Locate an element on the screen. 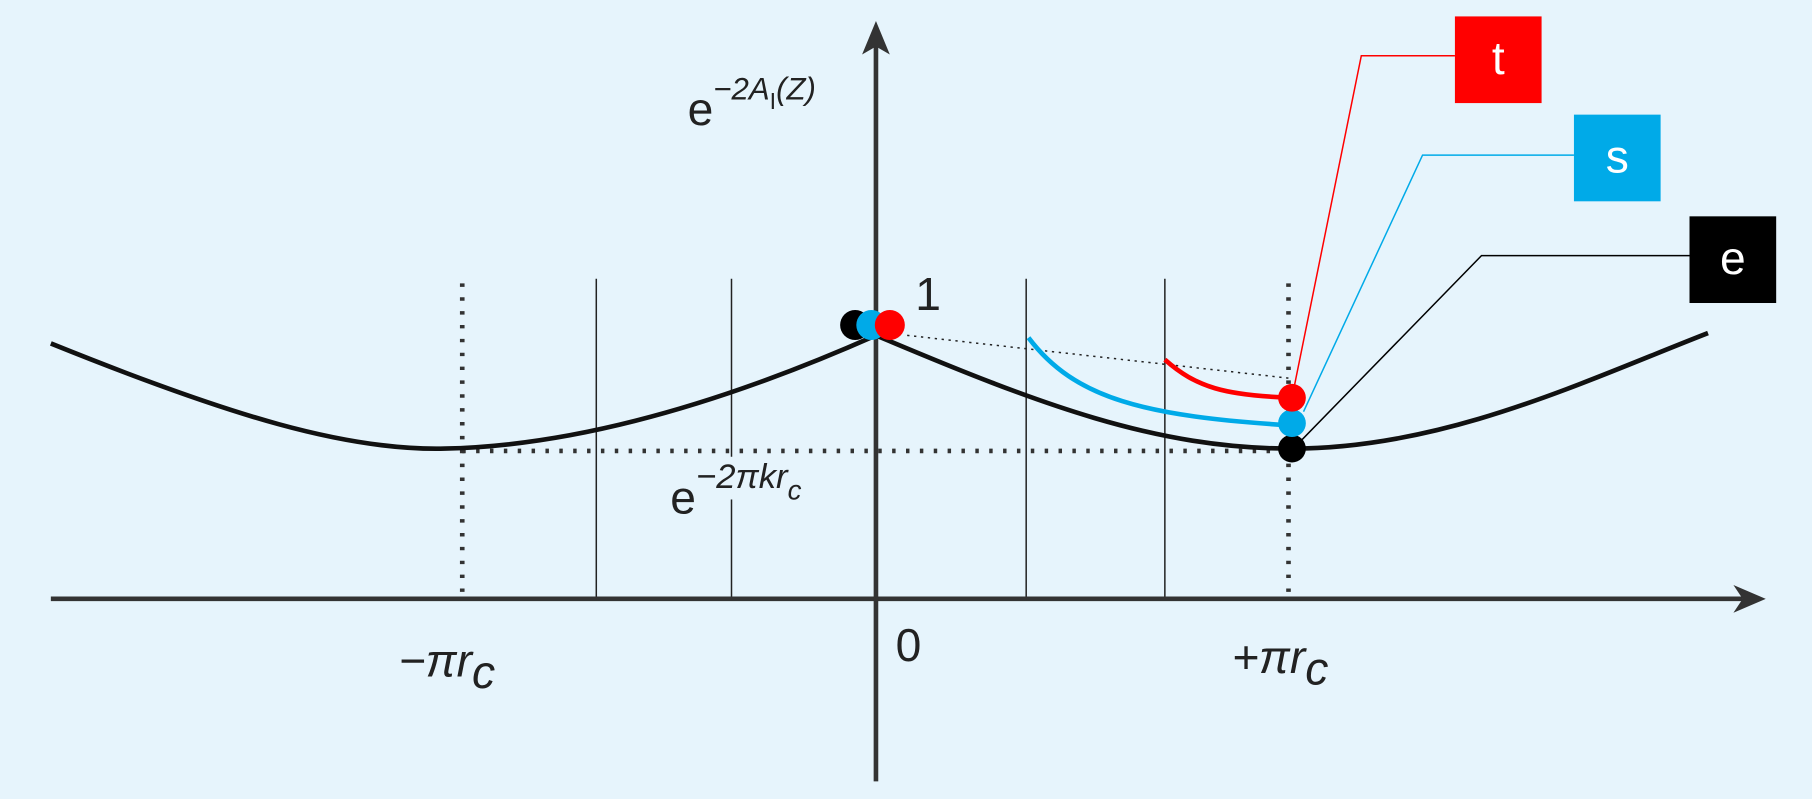 The width and height of the screenshot is (1812, 799). label-part: −2πkr is located at coordinates (742, 477).